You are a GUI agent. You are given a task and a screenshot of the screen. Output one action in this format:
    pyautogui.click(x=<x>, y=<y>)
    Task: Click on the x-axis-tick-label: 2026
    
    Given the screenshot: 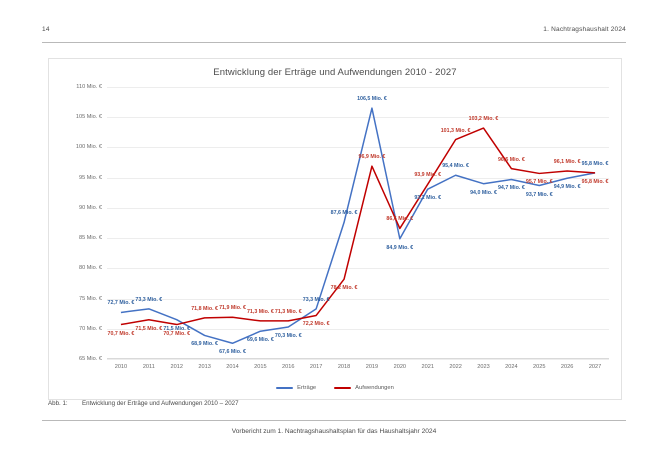 What is the action you would take?
    pyautogui.click(x=567, y=367)
    